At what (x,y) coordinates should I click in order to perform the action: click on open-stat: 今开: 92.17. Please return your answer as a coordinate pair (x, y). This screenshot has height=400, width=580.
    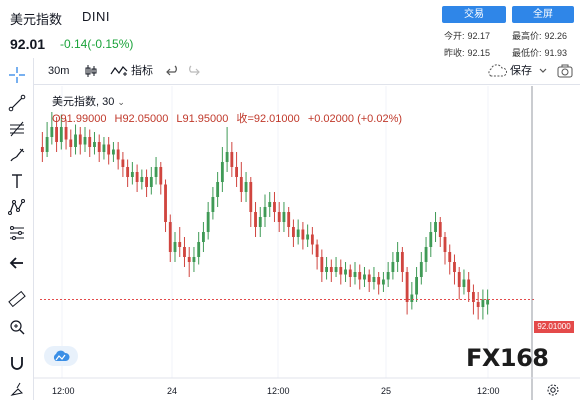
    Looking at the image, I should click on (467, 35).